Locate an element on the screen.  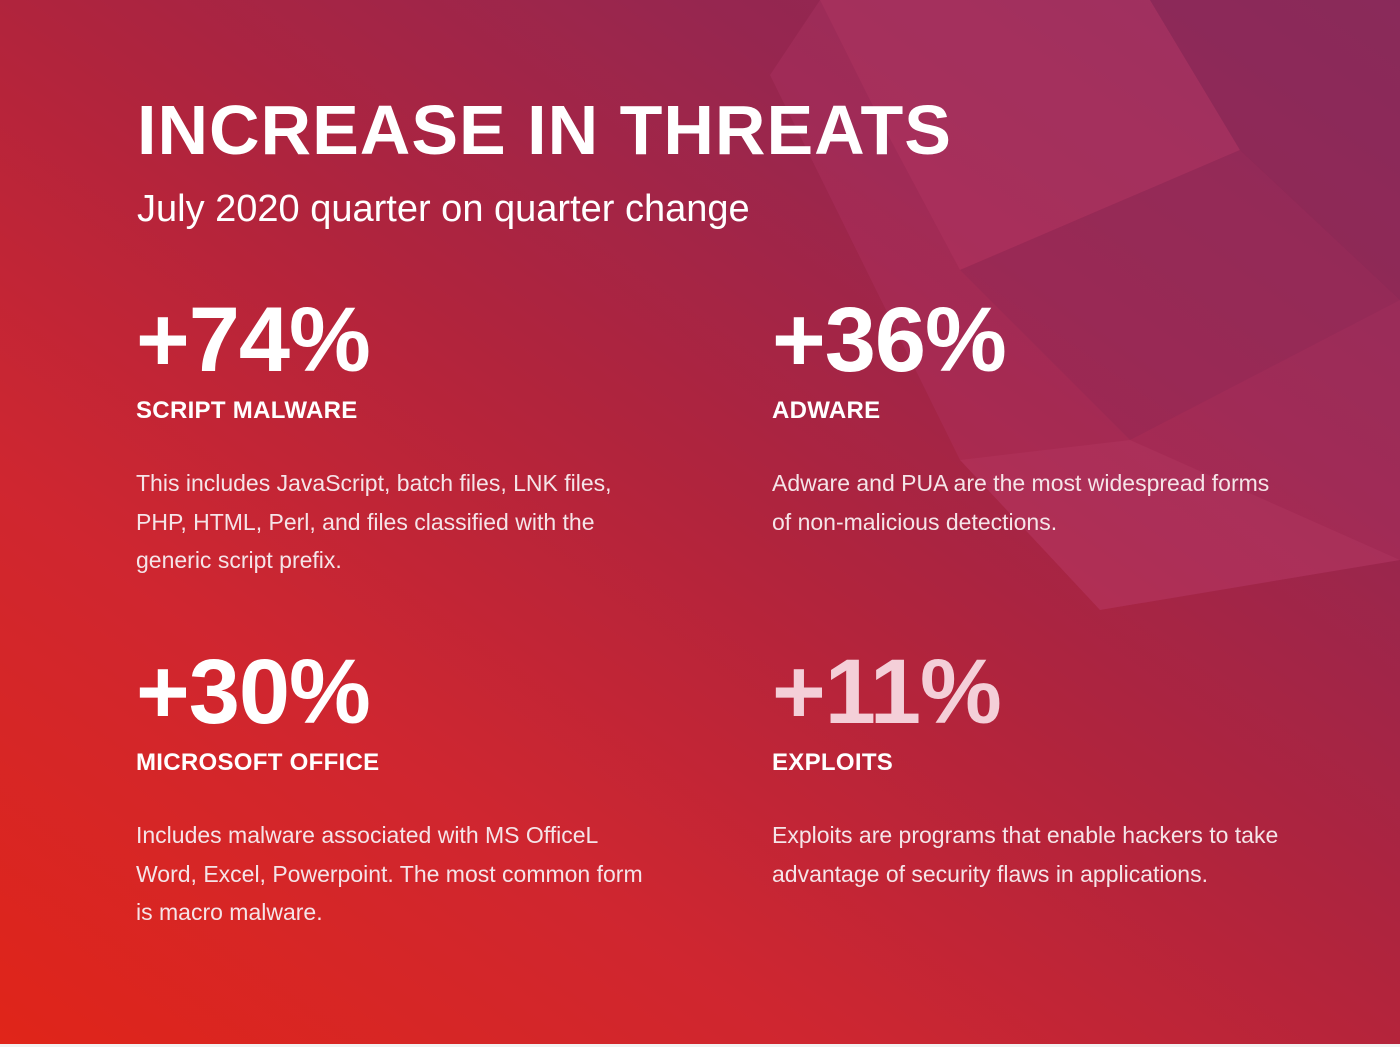
page-subtitle: July 2020 quarter on quarter change is located at coordinates (443, 209).